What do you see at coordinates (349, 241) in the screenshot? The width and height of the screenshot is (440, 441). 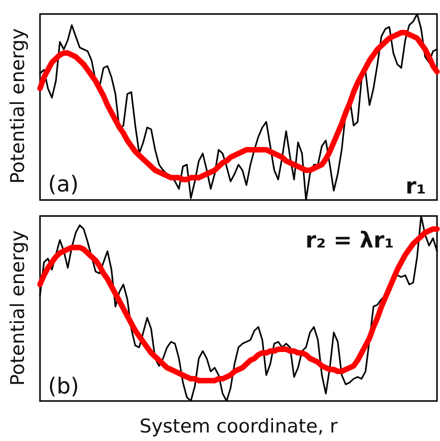 I see `annotation: r₂ = λr₁` at bounding box center [349, 241].